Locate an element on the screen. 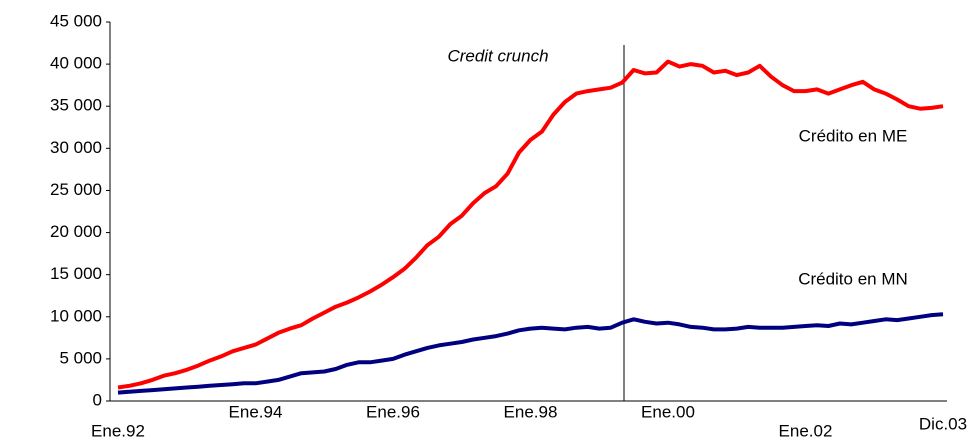 The width and height of the screenshot is (974, 443). x-tick-label: Ene.00 is located at coordinates (668, 411).